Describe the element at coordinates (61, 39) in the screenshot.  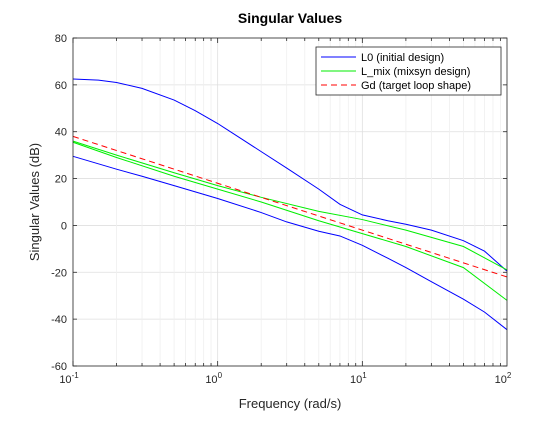
I see `y-tick-label: 80` at that location.